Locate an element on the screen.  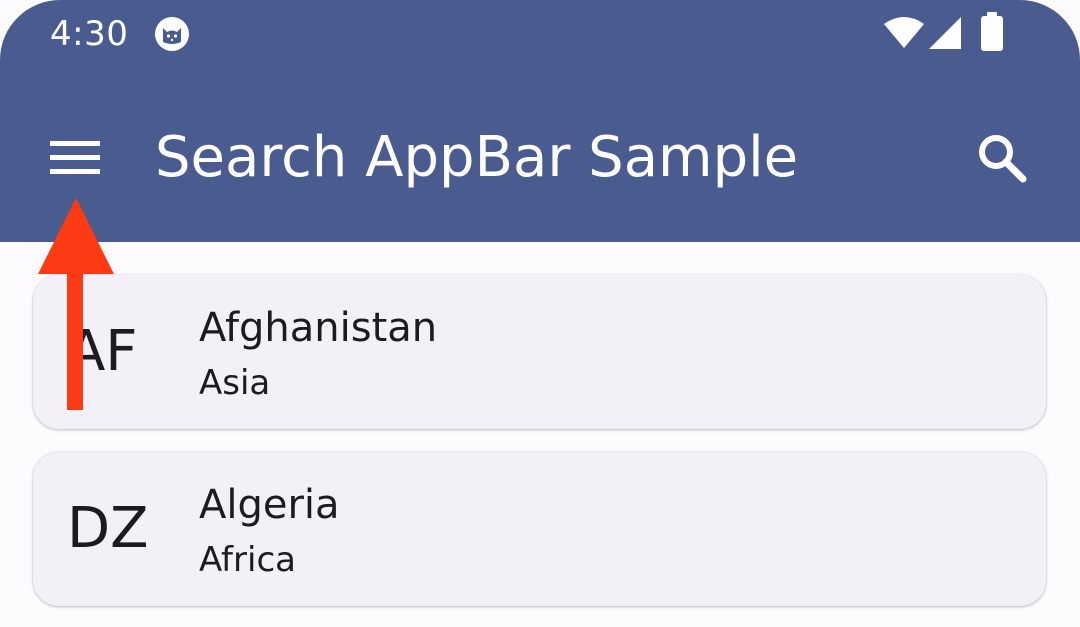
country-name: Algeria is located at coordinates (269, 505).